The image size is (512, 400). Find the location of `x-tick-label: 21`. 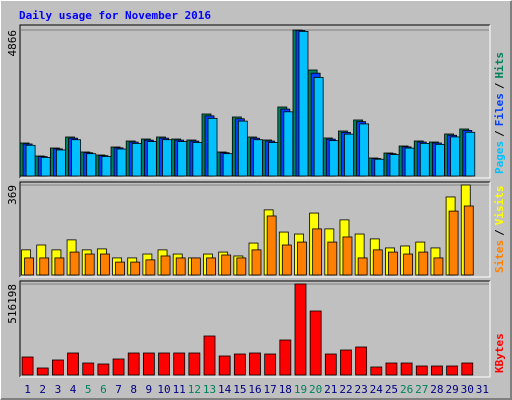

x-tick-label: 21 is located at coordinates (330, 389).